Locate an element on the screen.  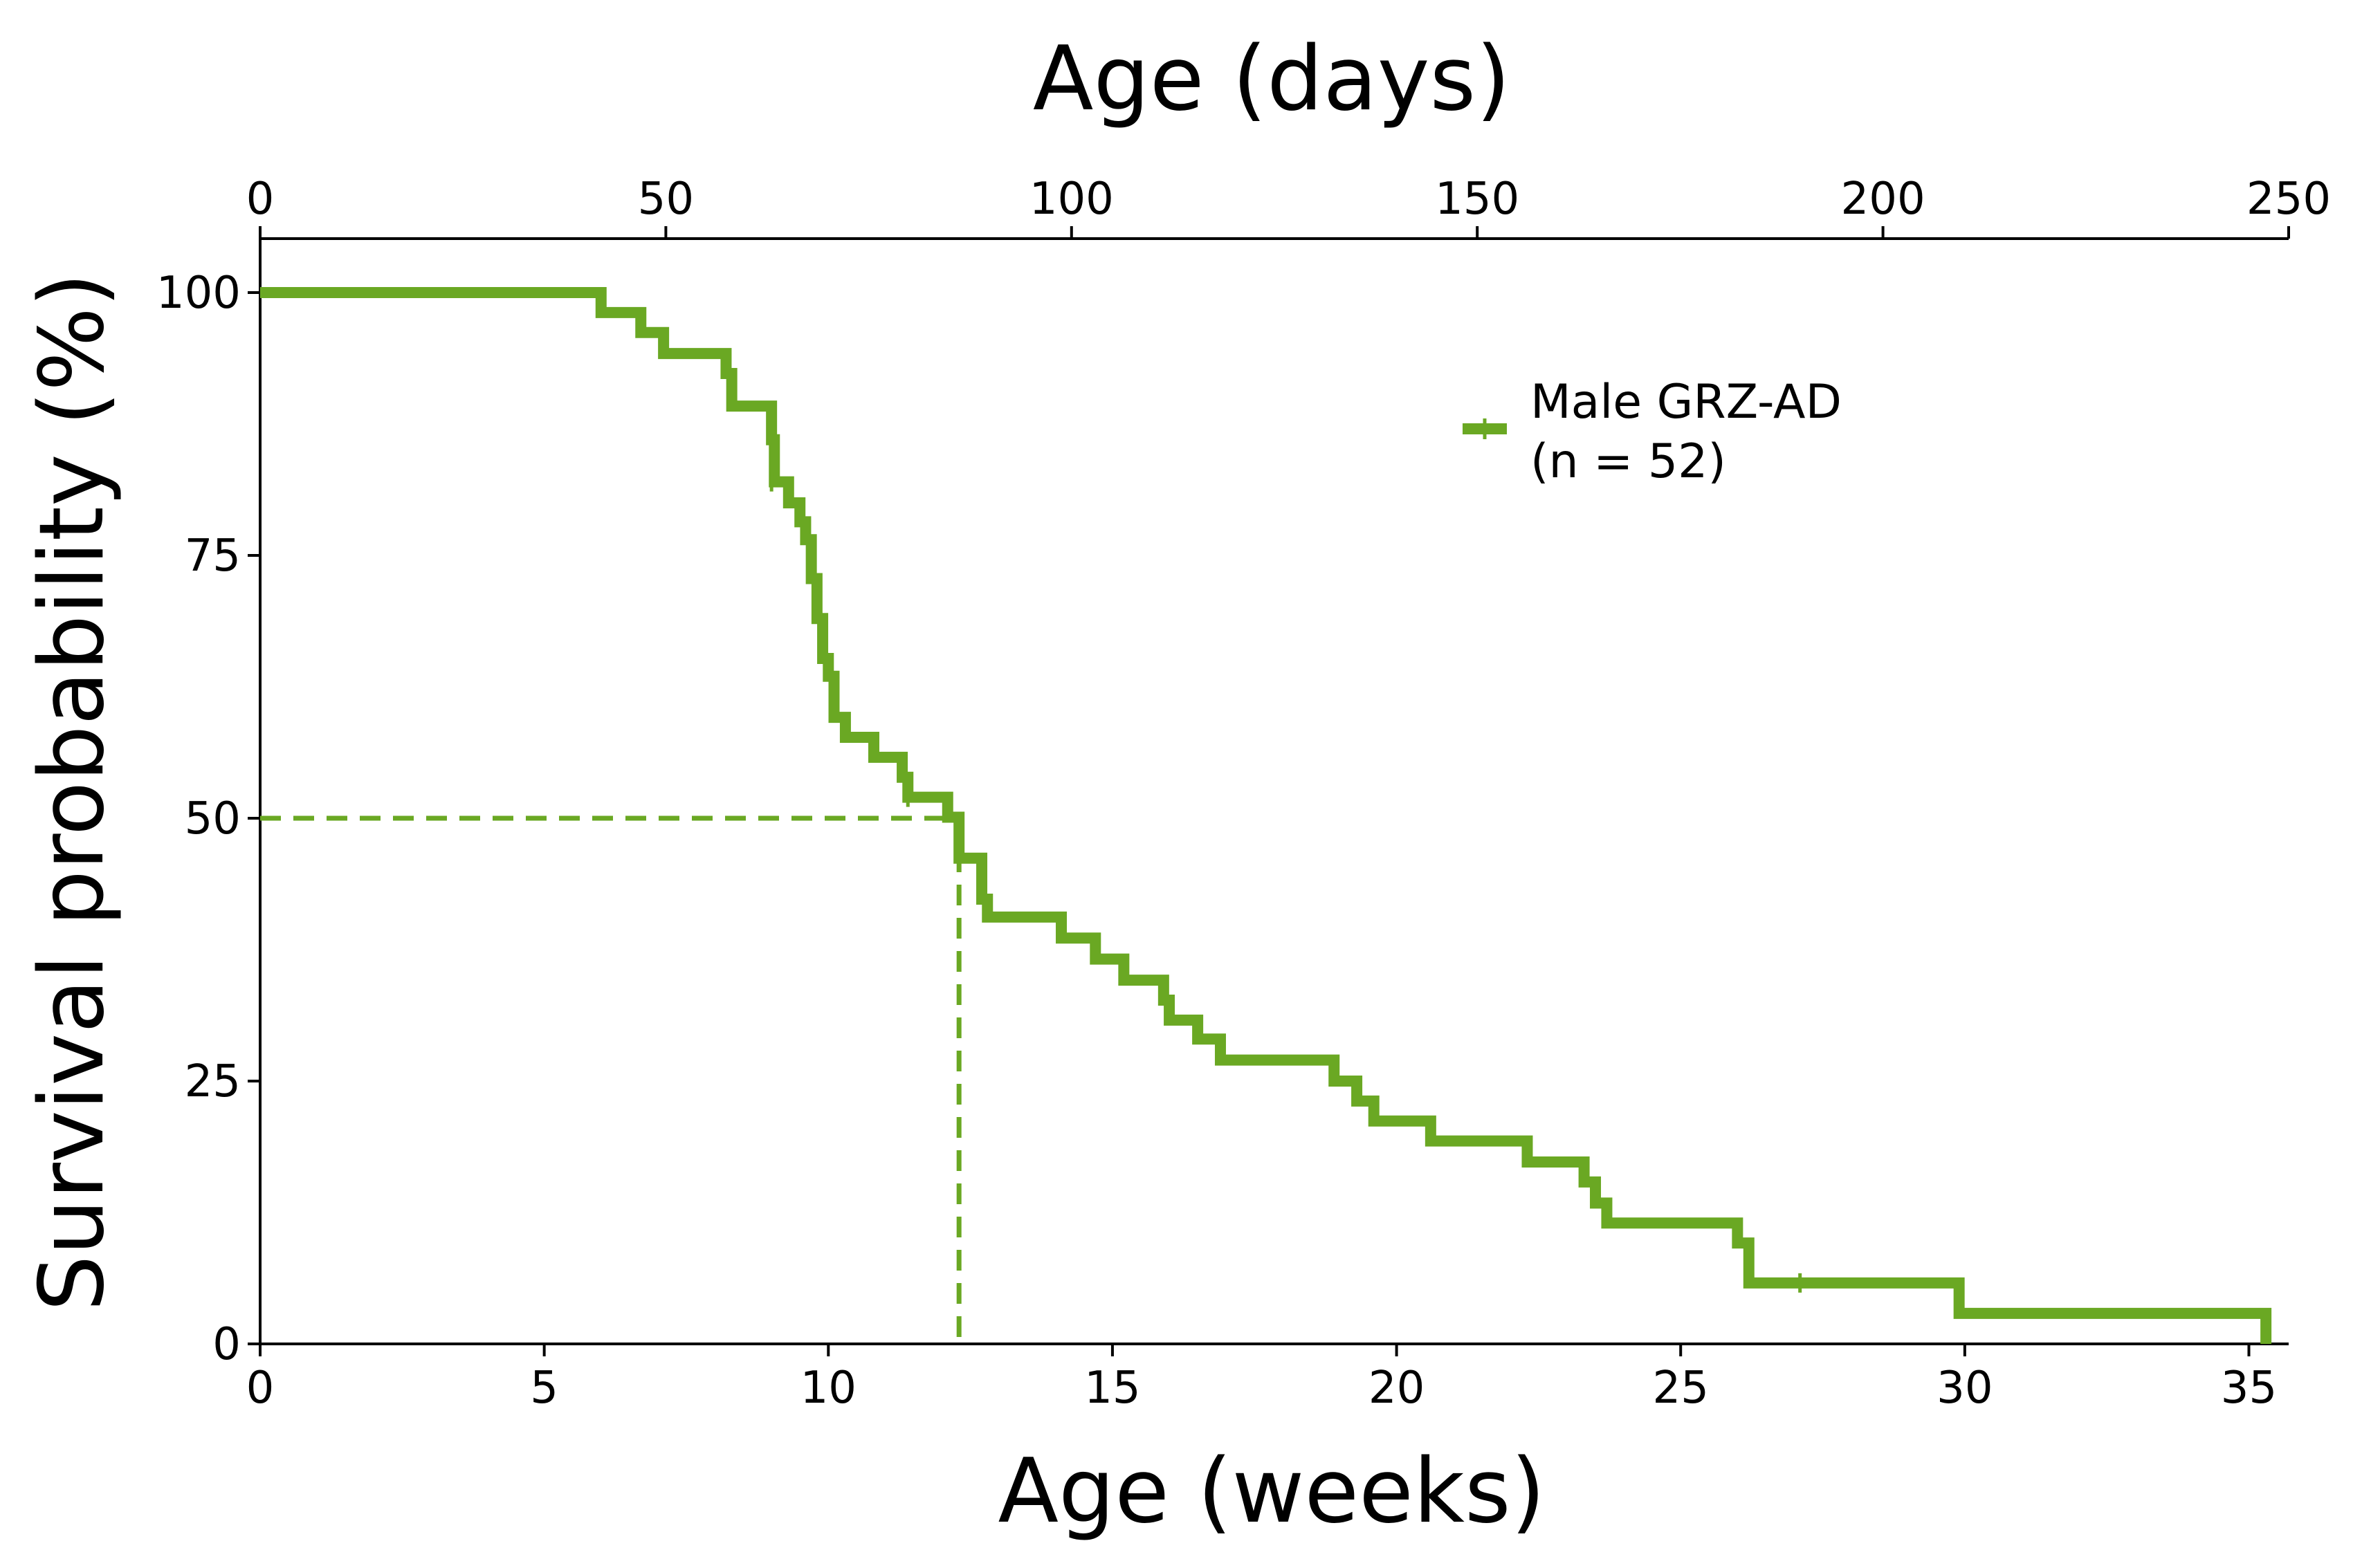
x-axis-title: Age (weeks) is located at coordinates (1271, 1491).